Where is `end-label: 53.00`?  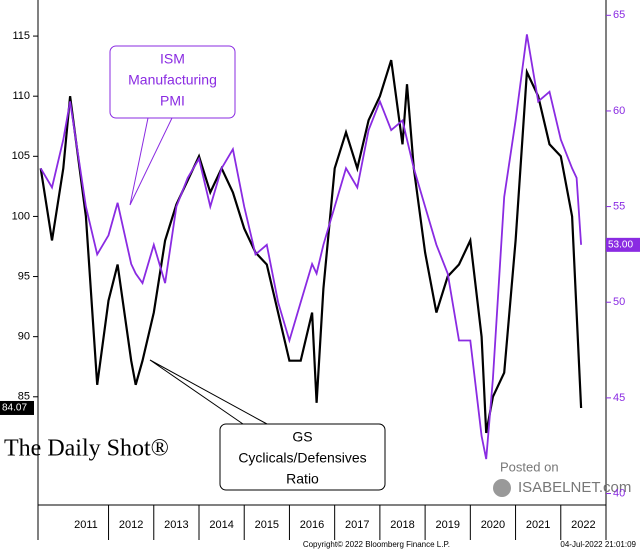 end-label: 53.00 is located at coordinates (620, 244).